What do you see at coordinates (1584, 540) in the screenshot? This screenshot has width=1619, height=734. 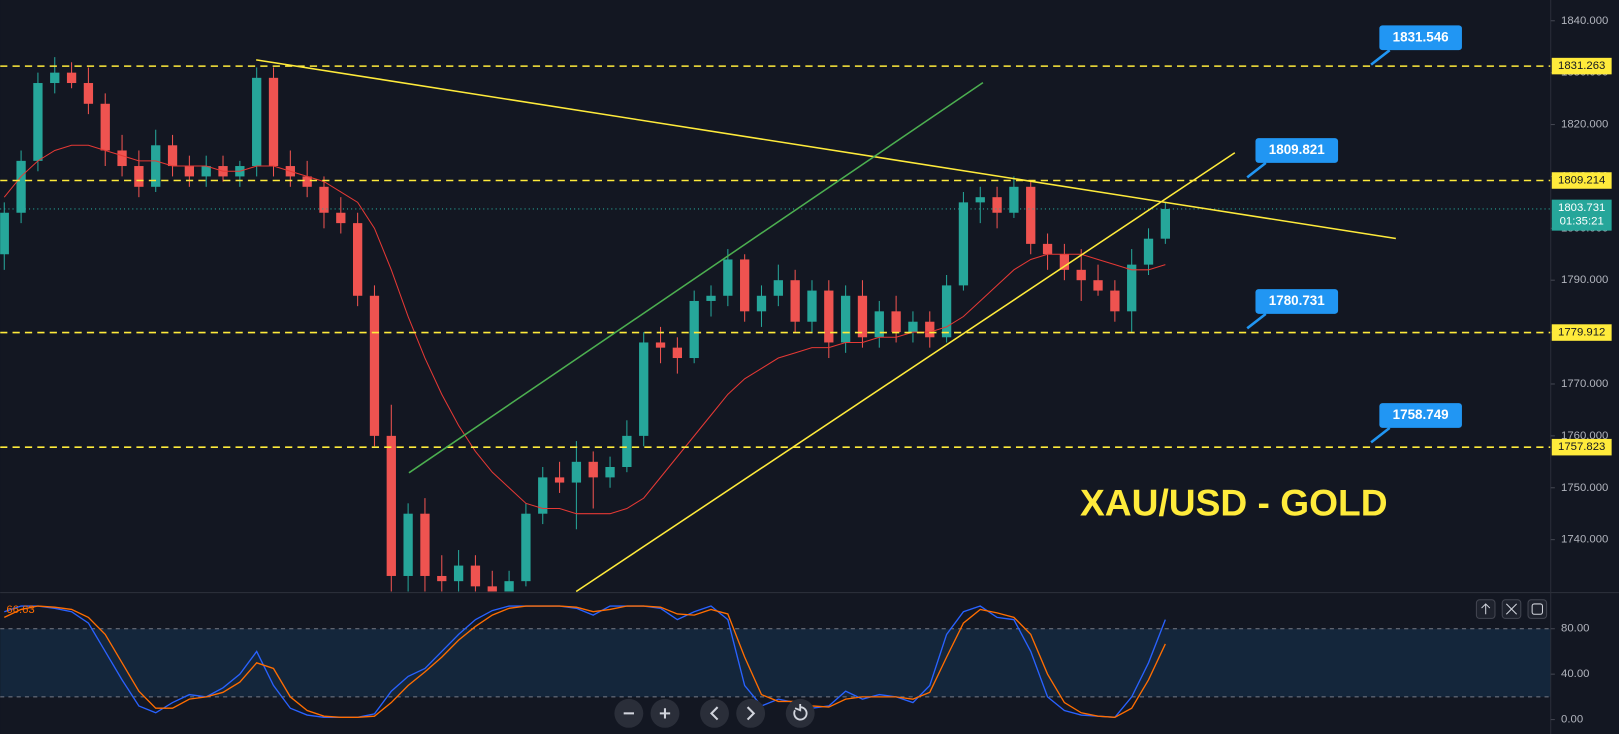 I see `y-tick-label: 1740.000` at bounding box center [1584, 540].